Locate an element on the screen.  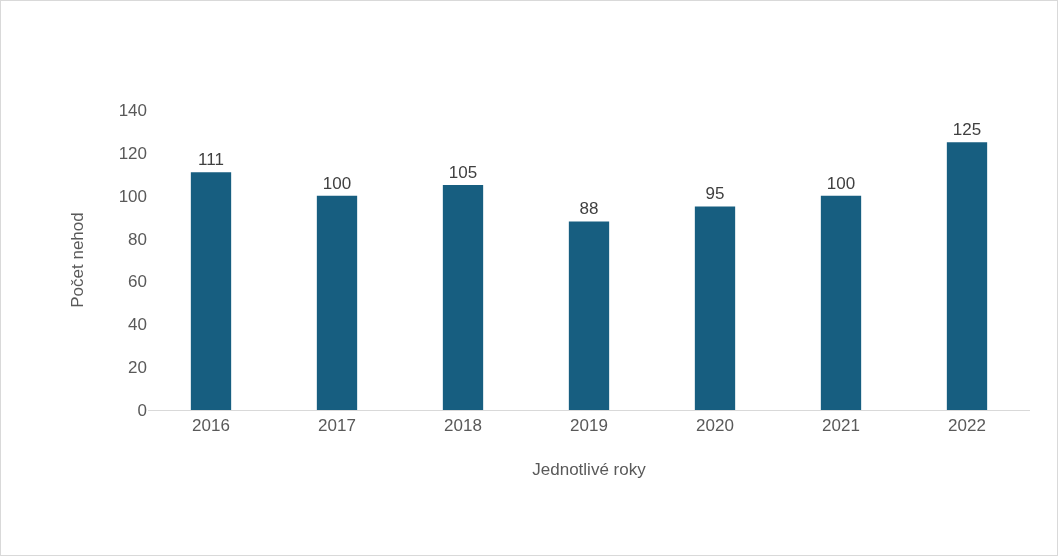
x-tick-label: 2020 is located at coordinates (715, 426).